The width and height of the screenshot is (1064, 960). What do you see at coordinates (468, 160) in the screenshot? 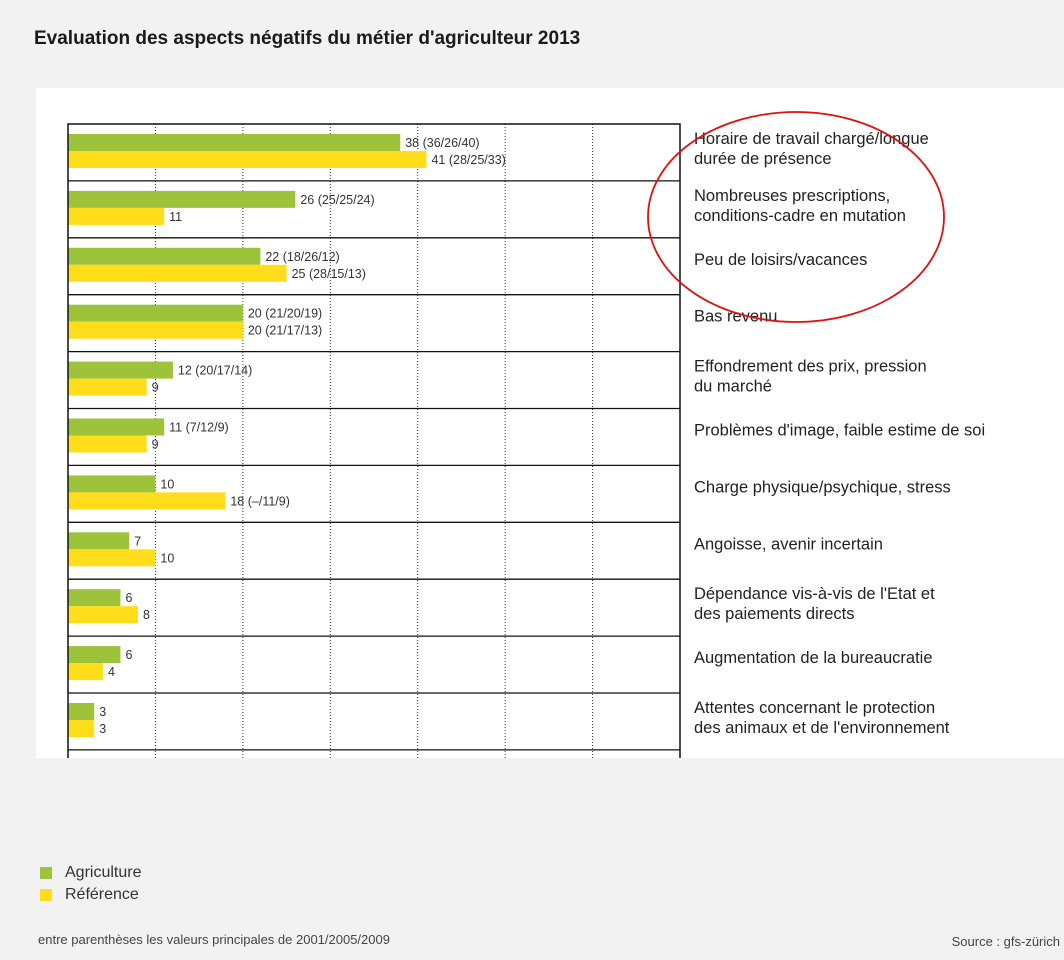
I see `data-label-reference: 41 (28/25/33)` at bounding box center [468, 160].